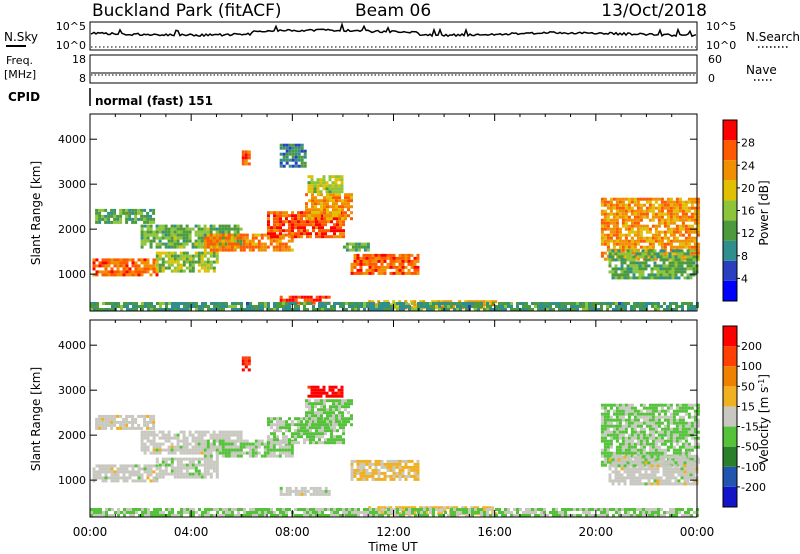 The image size is (800, 554). What do you see at coordinates (19, 60) in the screenshot?
I see `freq-label: Freq.` at bounding box center [19, 60].